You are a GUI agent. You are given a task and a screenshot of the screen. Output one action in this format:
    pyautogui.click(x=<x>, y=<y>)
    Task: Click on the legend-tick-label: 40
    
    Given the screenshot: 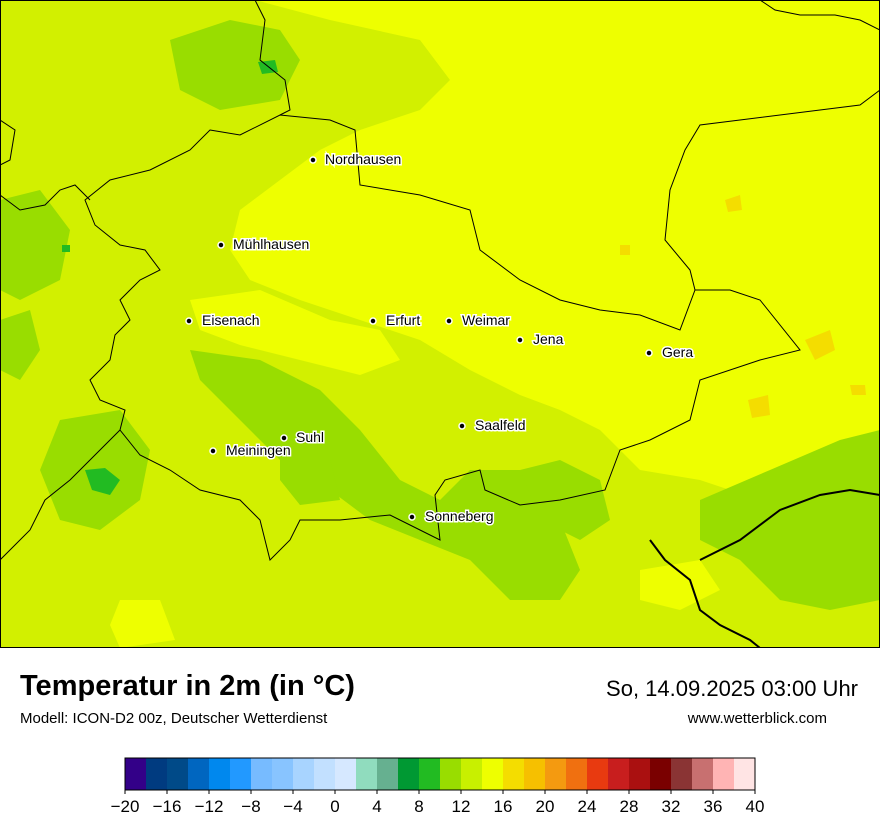 What is the action you would take?
    pyautogui.click(x=755, y=806)
    